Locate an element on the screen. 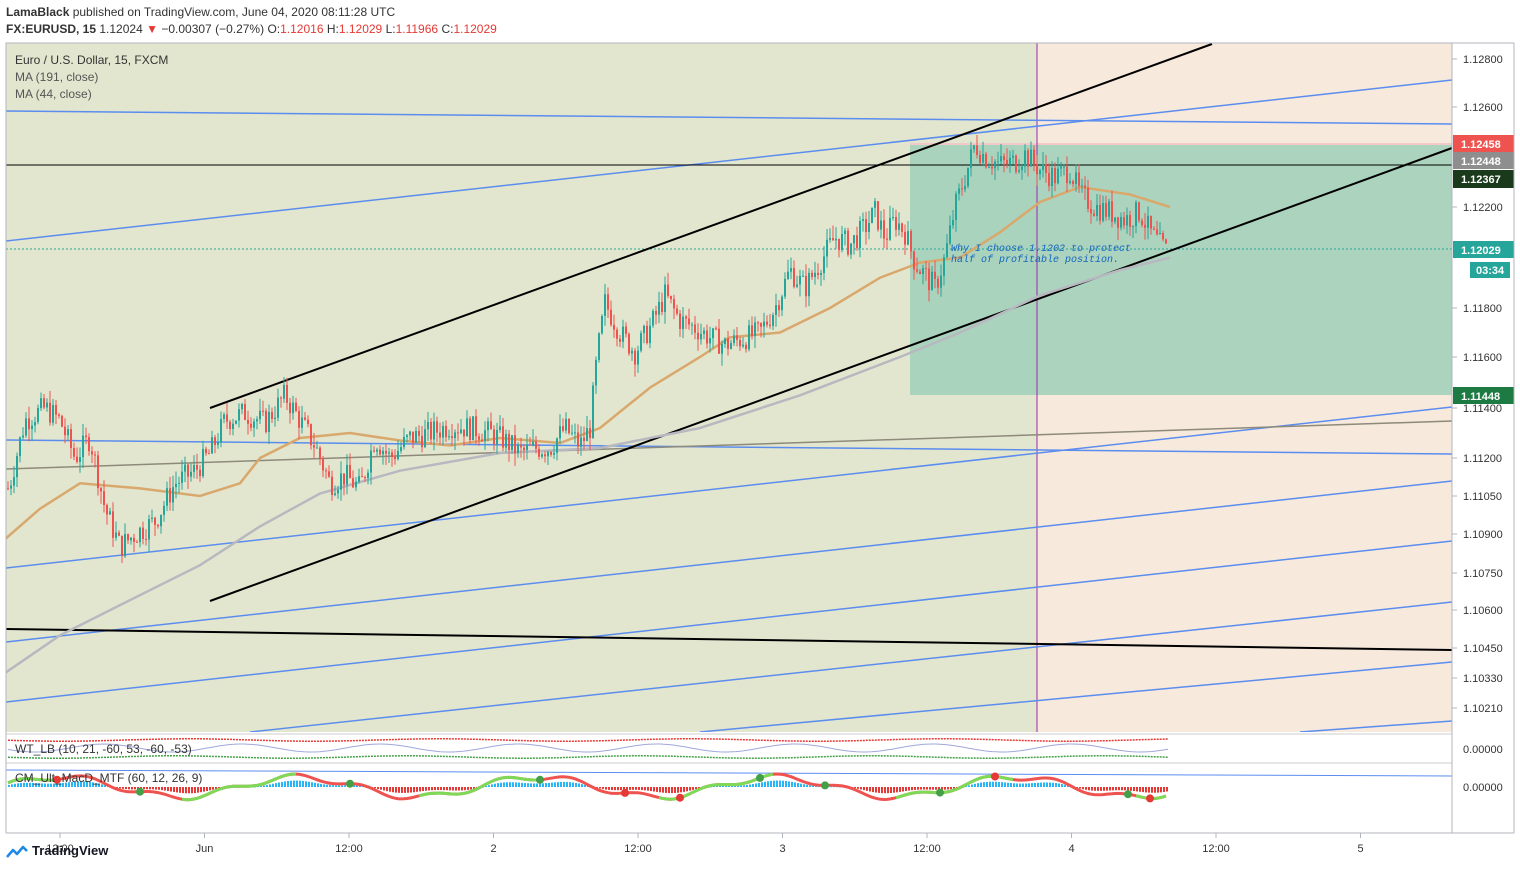 The height and width of the screenshot is (870, 1520). macd-label: CM_Ult_MacD_MTF (60, 12, 26, 9) is located at coordinates (108, 778).